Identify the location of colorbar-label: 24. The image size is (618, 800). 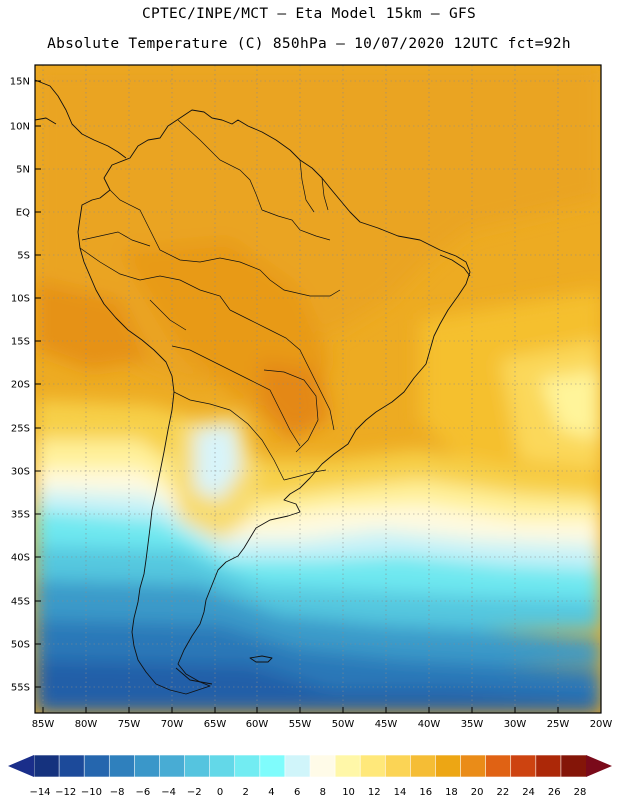
(528, 792).